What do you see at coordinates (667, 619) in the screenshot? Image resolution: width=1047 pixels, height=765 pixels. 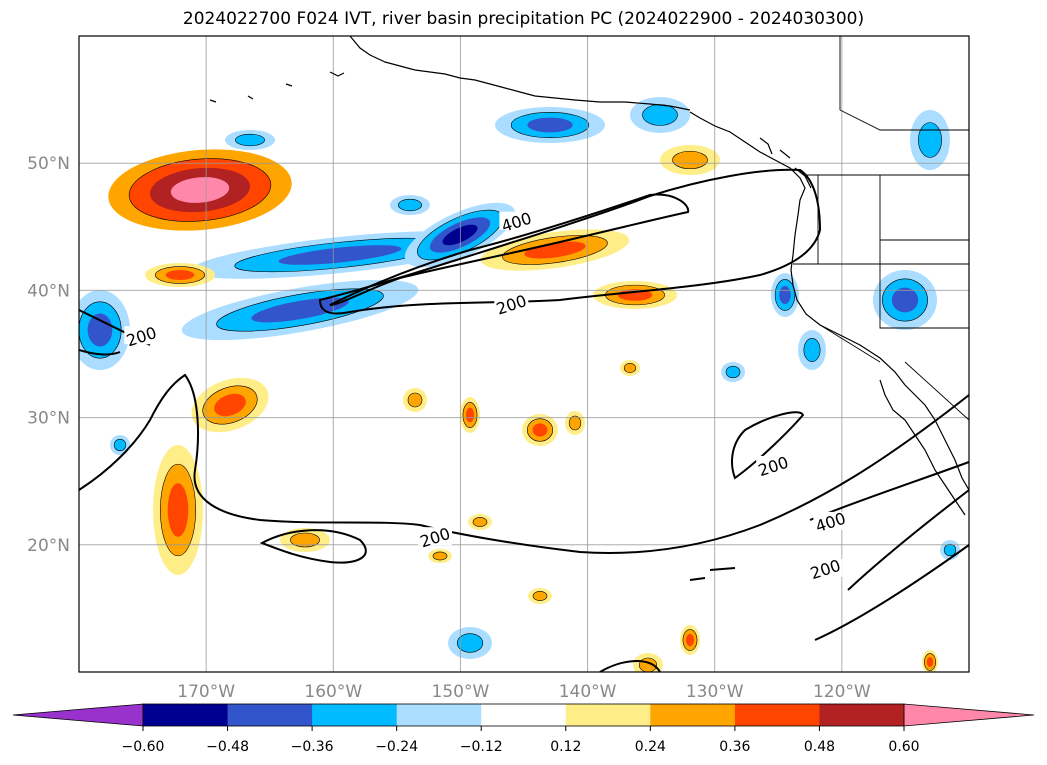 I see `ivt-contour-200-bottom` at bounding box center [667, 619].